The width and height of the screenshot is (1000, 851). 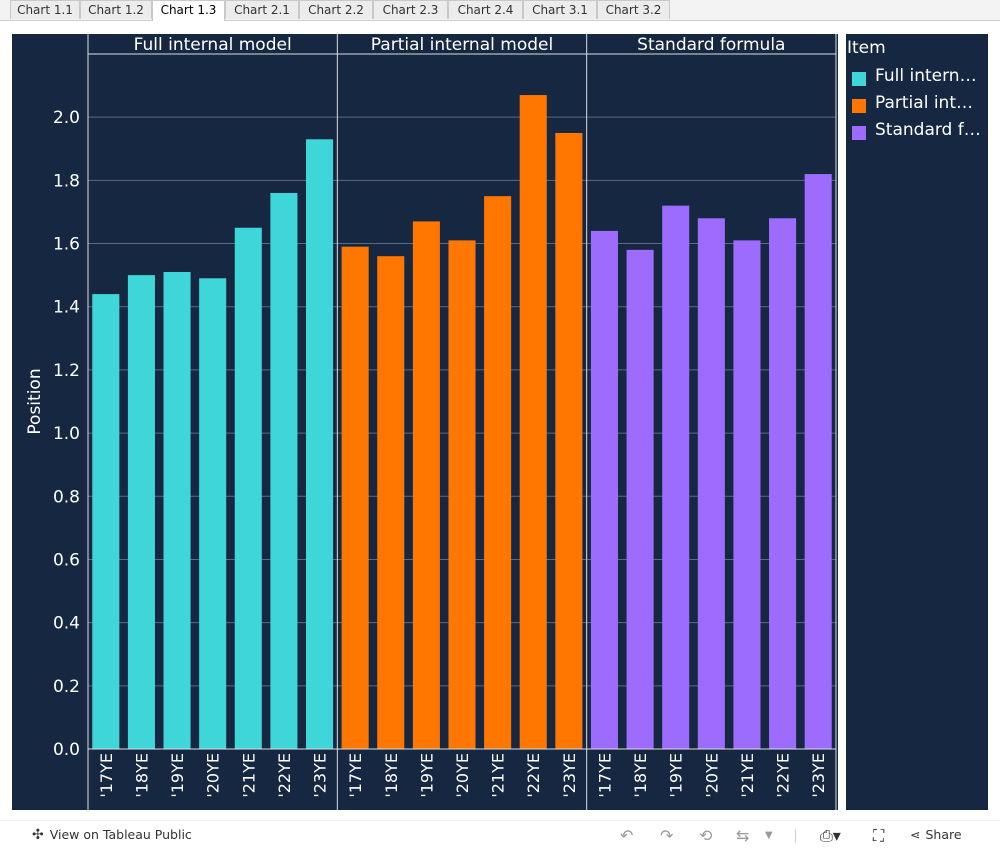 I want to click on refresh-icon: ⇆, so click(x=743, y=835).